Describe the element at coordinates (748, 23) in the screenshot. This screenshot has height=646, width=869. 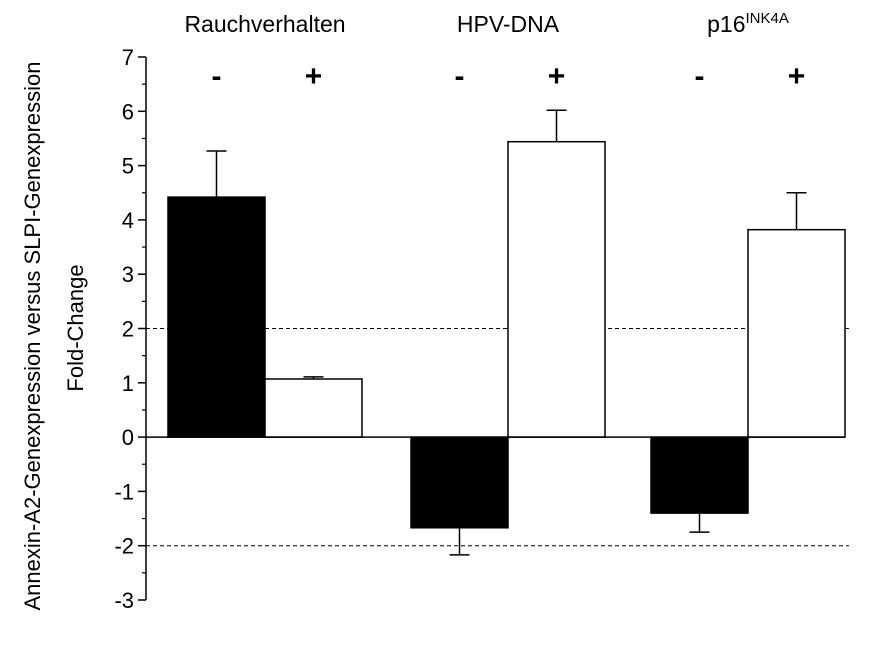
I see `group-label: p16INK4A` at that location.